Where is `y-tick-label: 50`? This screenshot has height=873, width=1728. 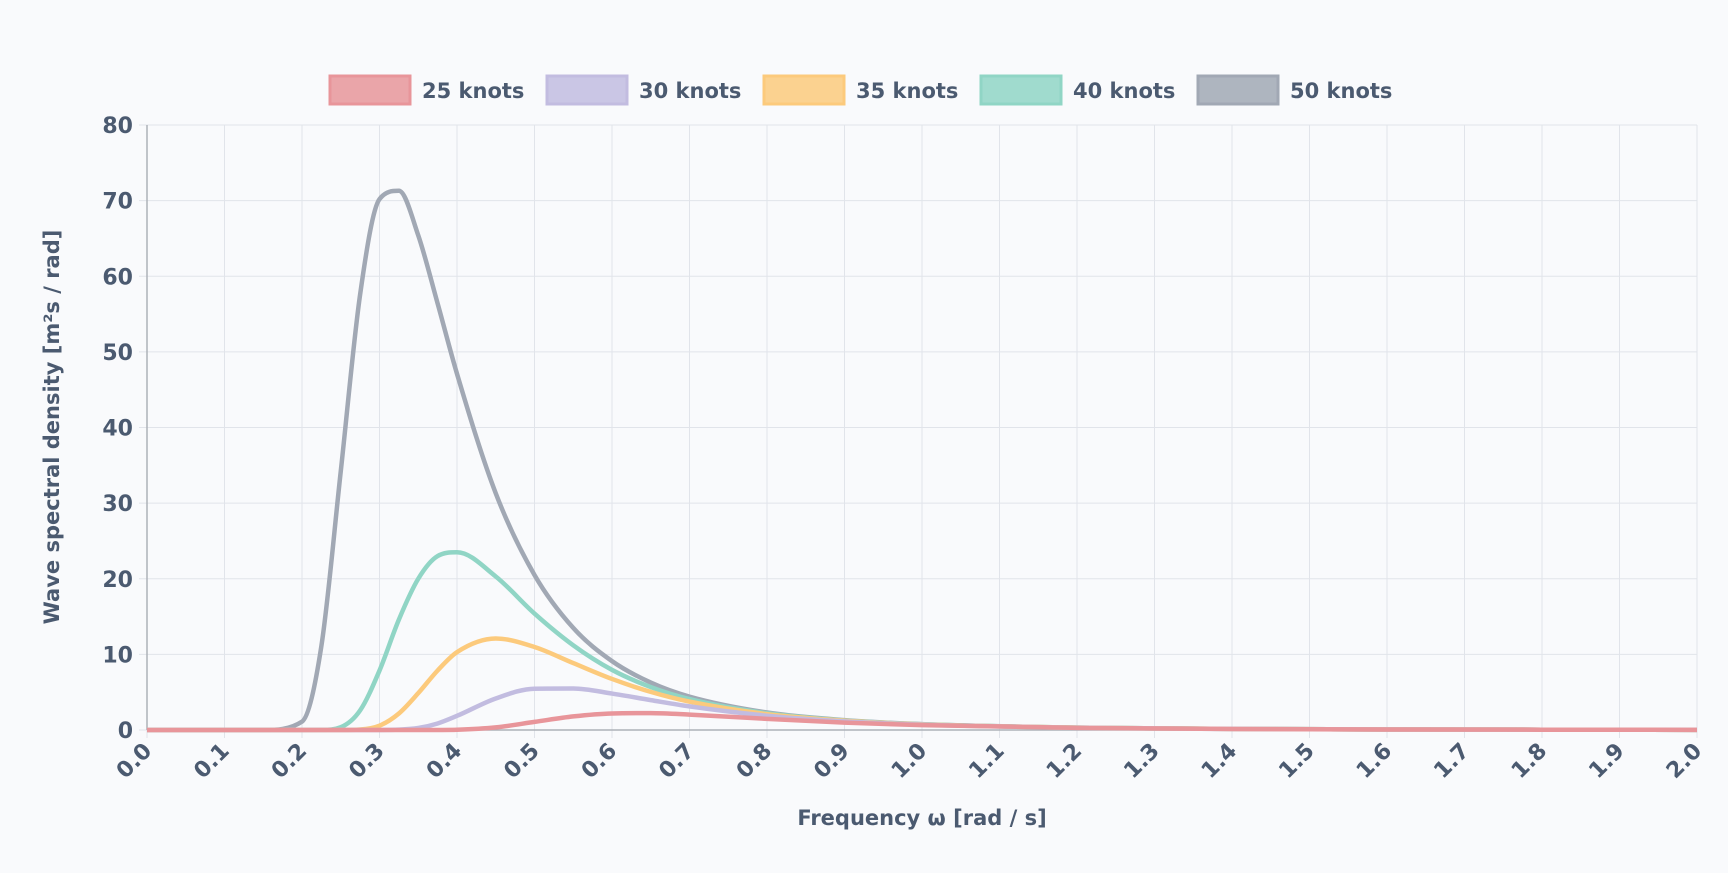
y-tick-label: 50 is located at coordinates (117, 353).